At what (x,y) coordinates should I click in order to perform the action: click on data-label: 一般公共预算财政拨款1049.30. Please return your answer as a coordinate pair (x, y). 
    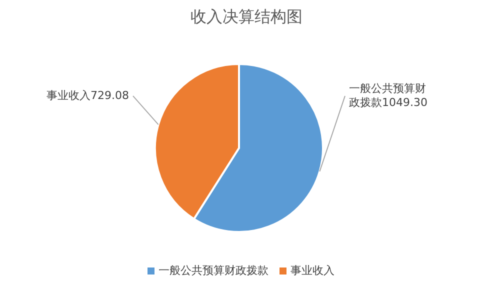
    Looking at the image, I should click on (388, 95).